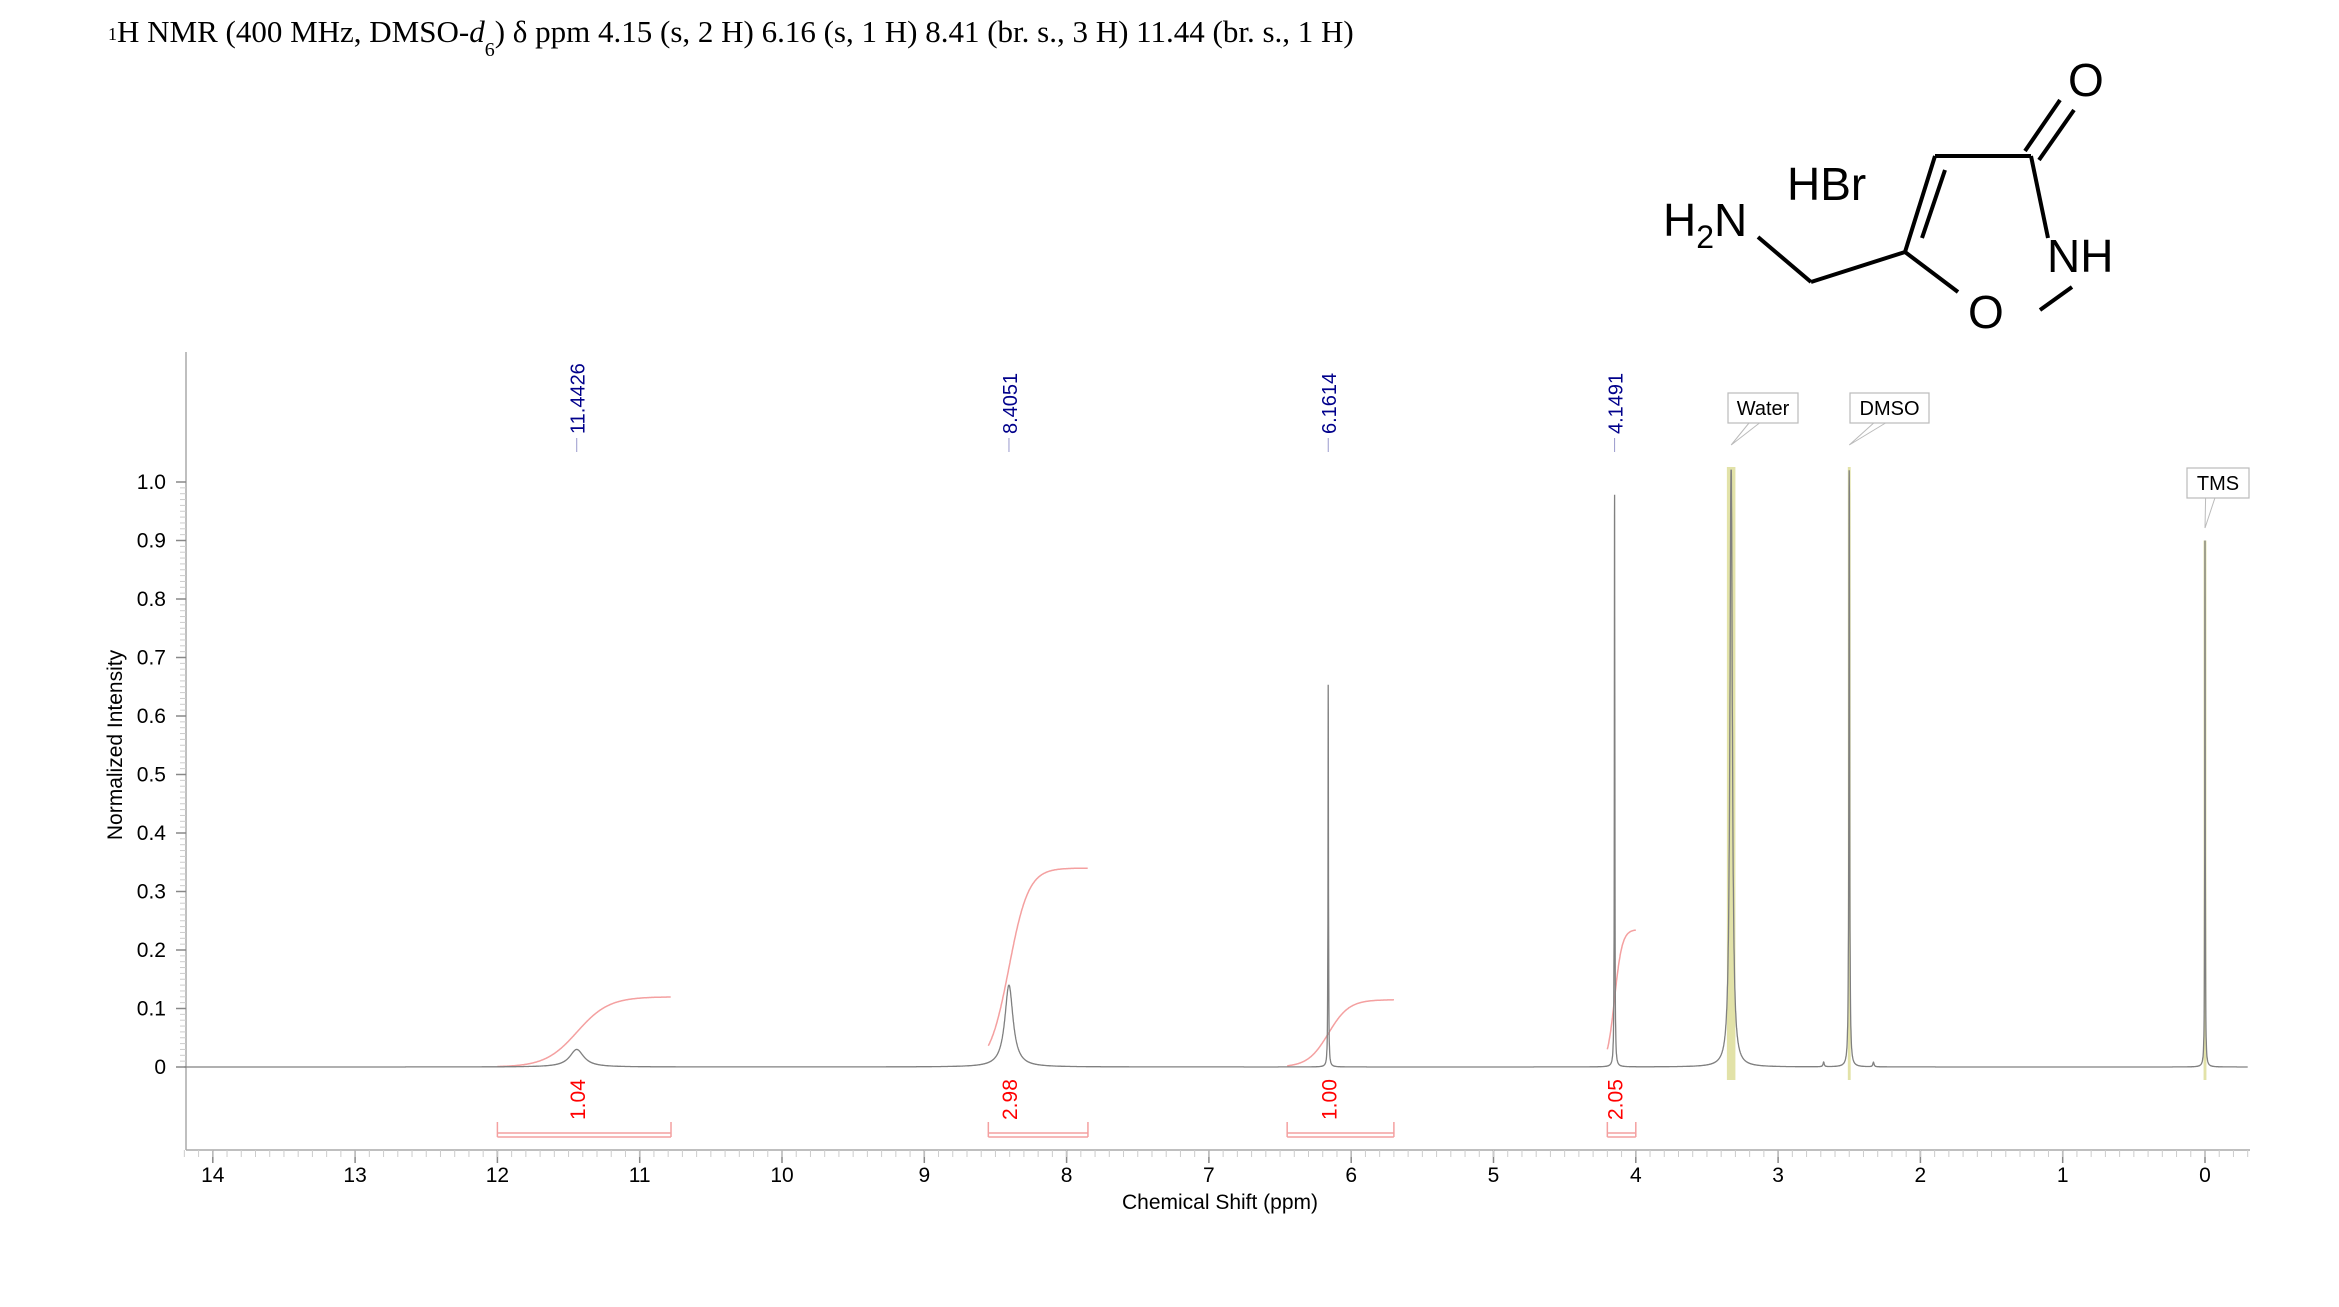 Image resolution: width=2339 pixels, height=1307 pixels. What do you see at coordinates (112, 34) in the screenshot?
I see `title-sup: 1` at bounding box center [112, 34].